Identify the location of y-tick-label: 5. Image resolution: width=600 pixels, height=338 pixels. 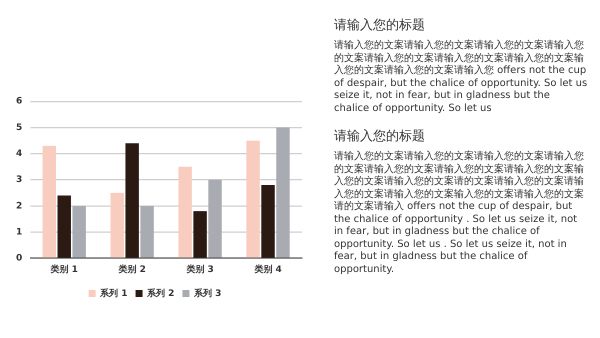
(19, 127).